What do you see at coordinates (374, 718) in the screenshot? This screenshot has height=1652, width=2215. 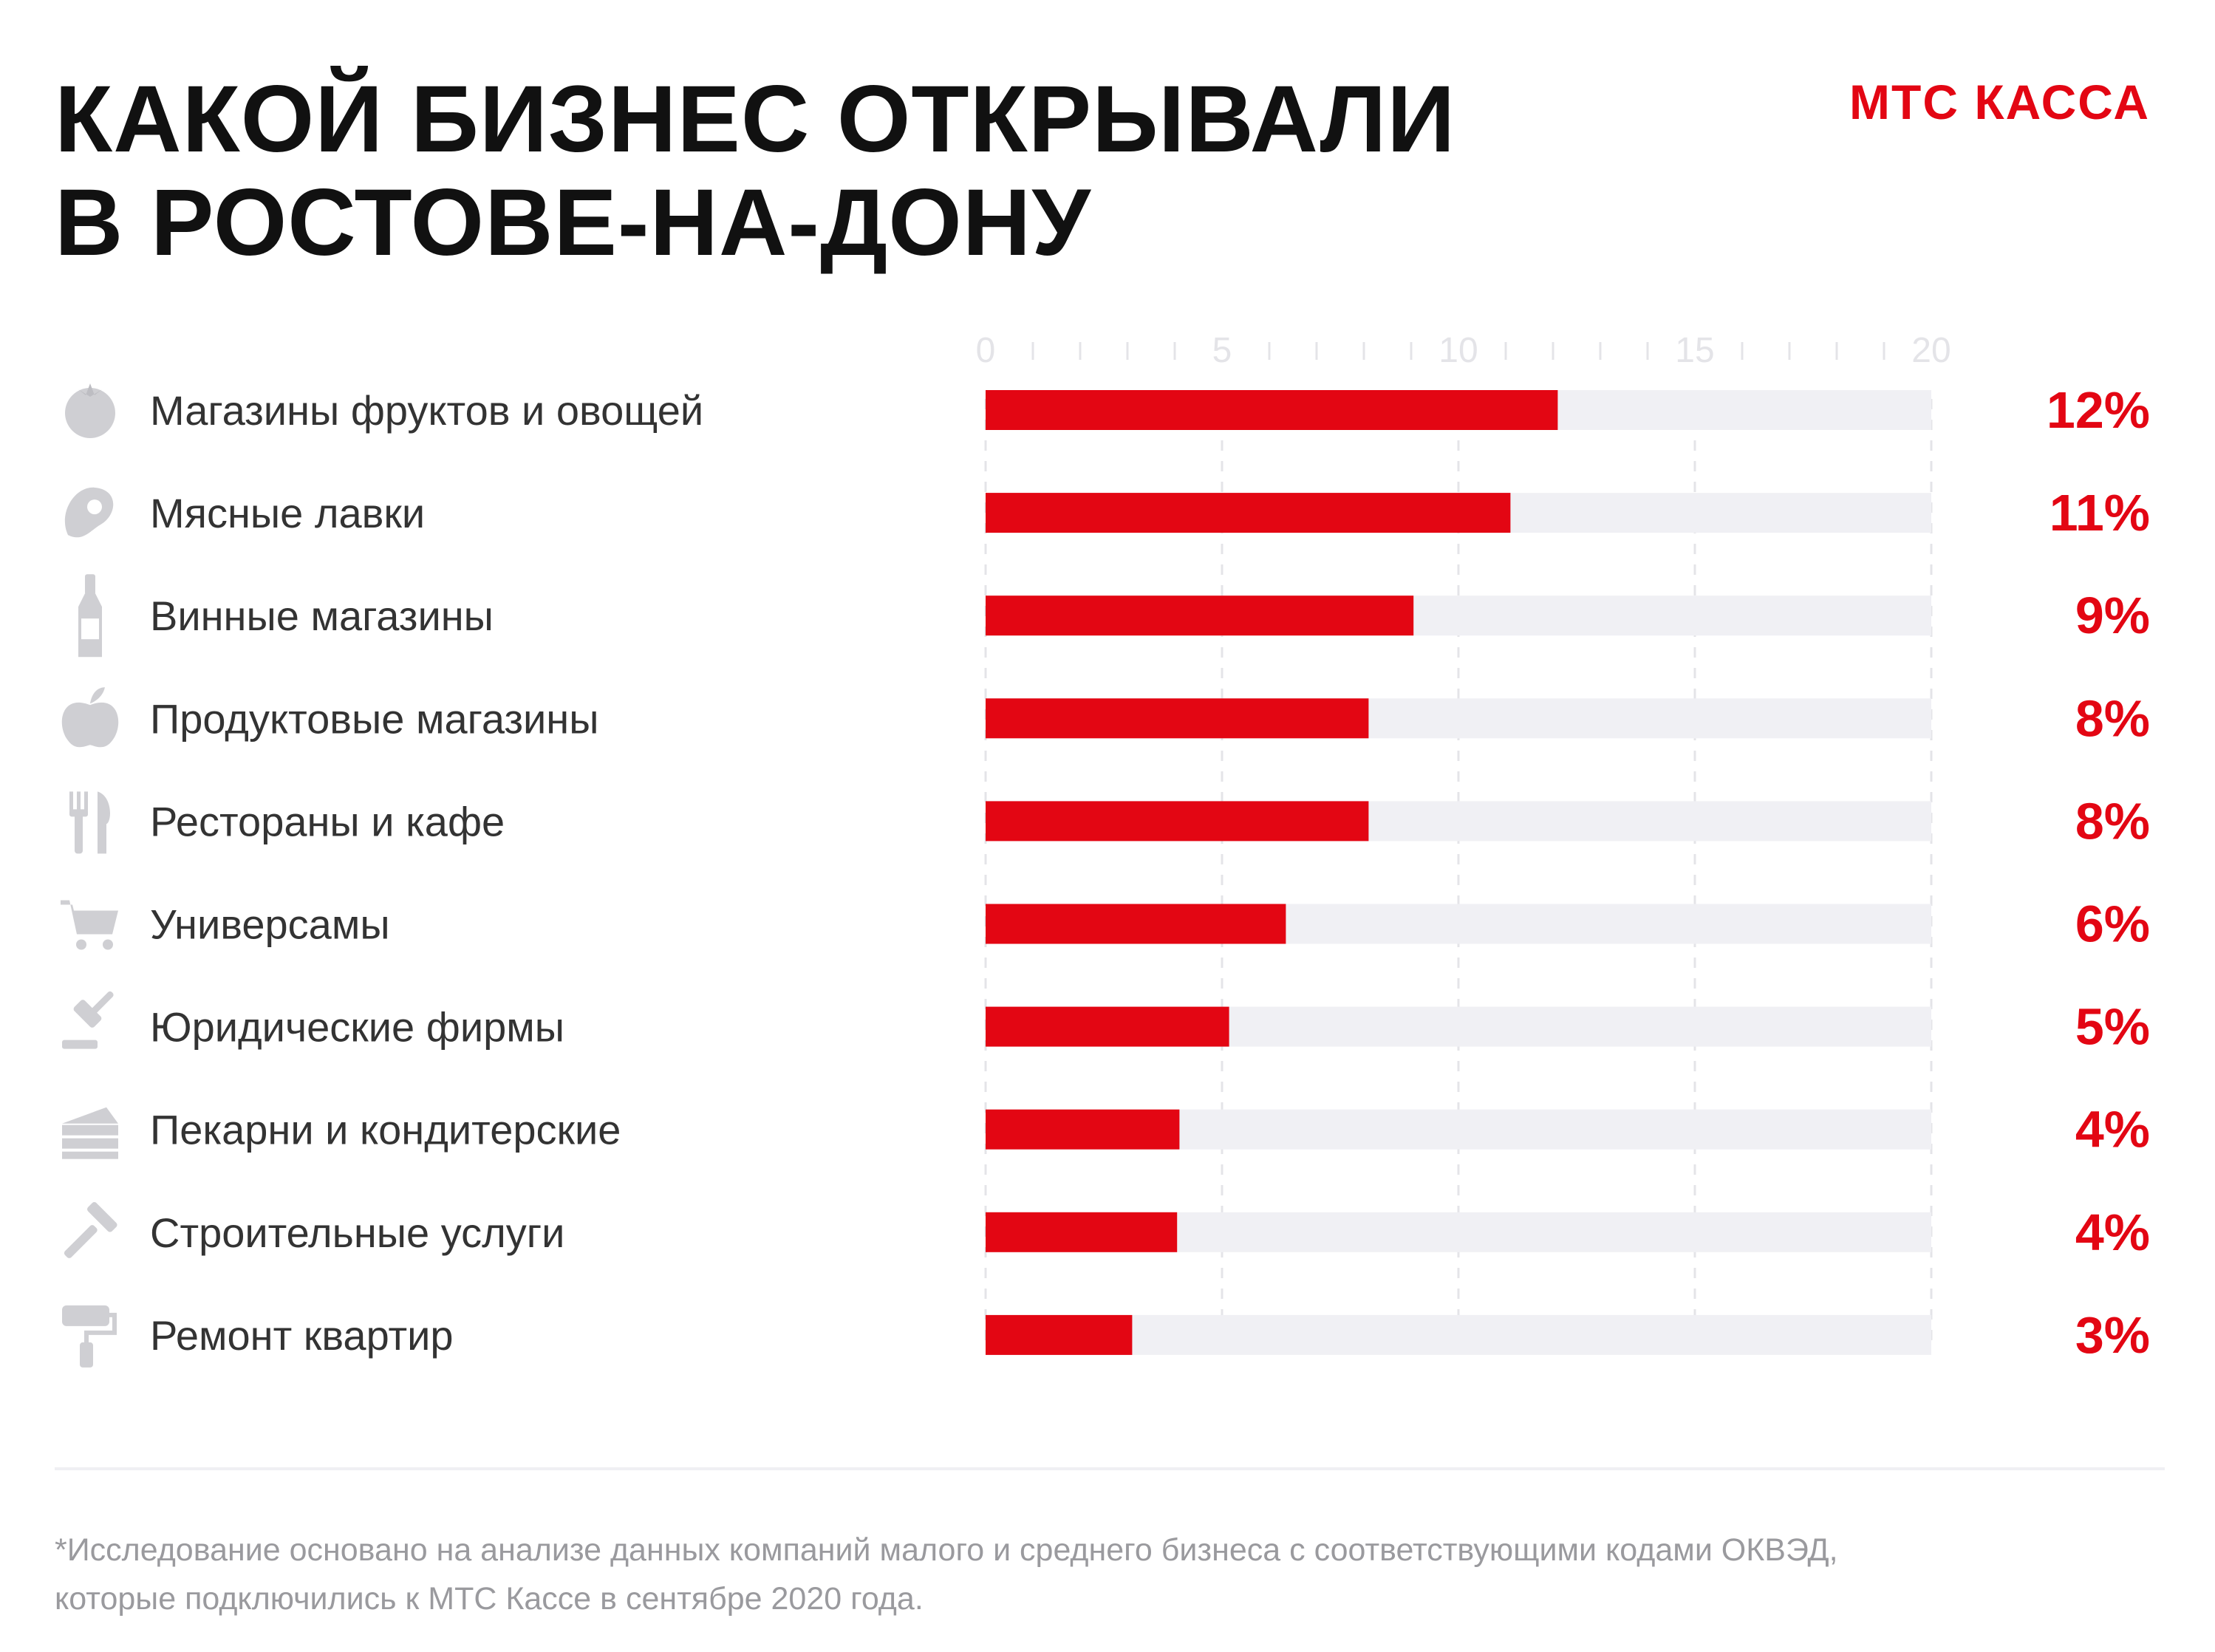 I see `category-label: Продуктовые магазины` at bounding box center [374, 718].